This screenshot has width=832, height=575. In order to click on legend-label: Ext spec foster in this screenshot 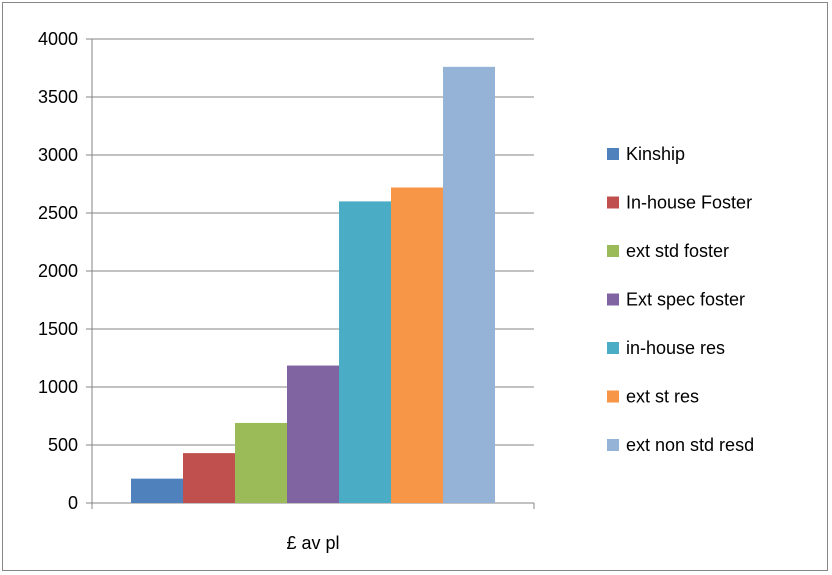, I will do `click(685, 300)`.